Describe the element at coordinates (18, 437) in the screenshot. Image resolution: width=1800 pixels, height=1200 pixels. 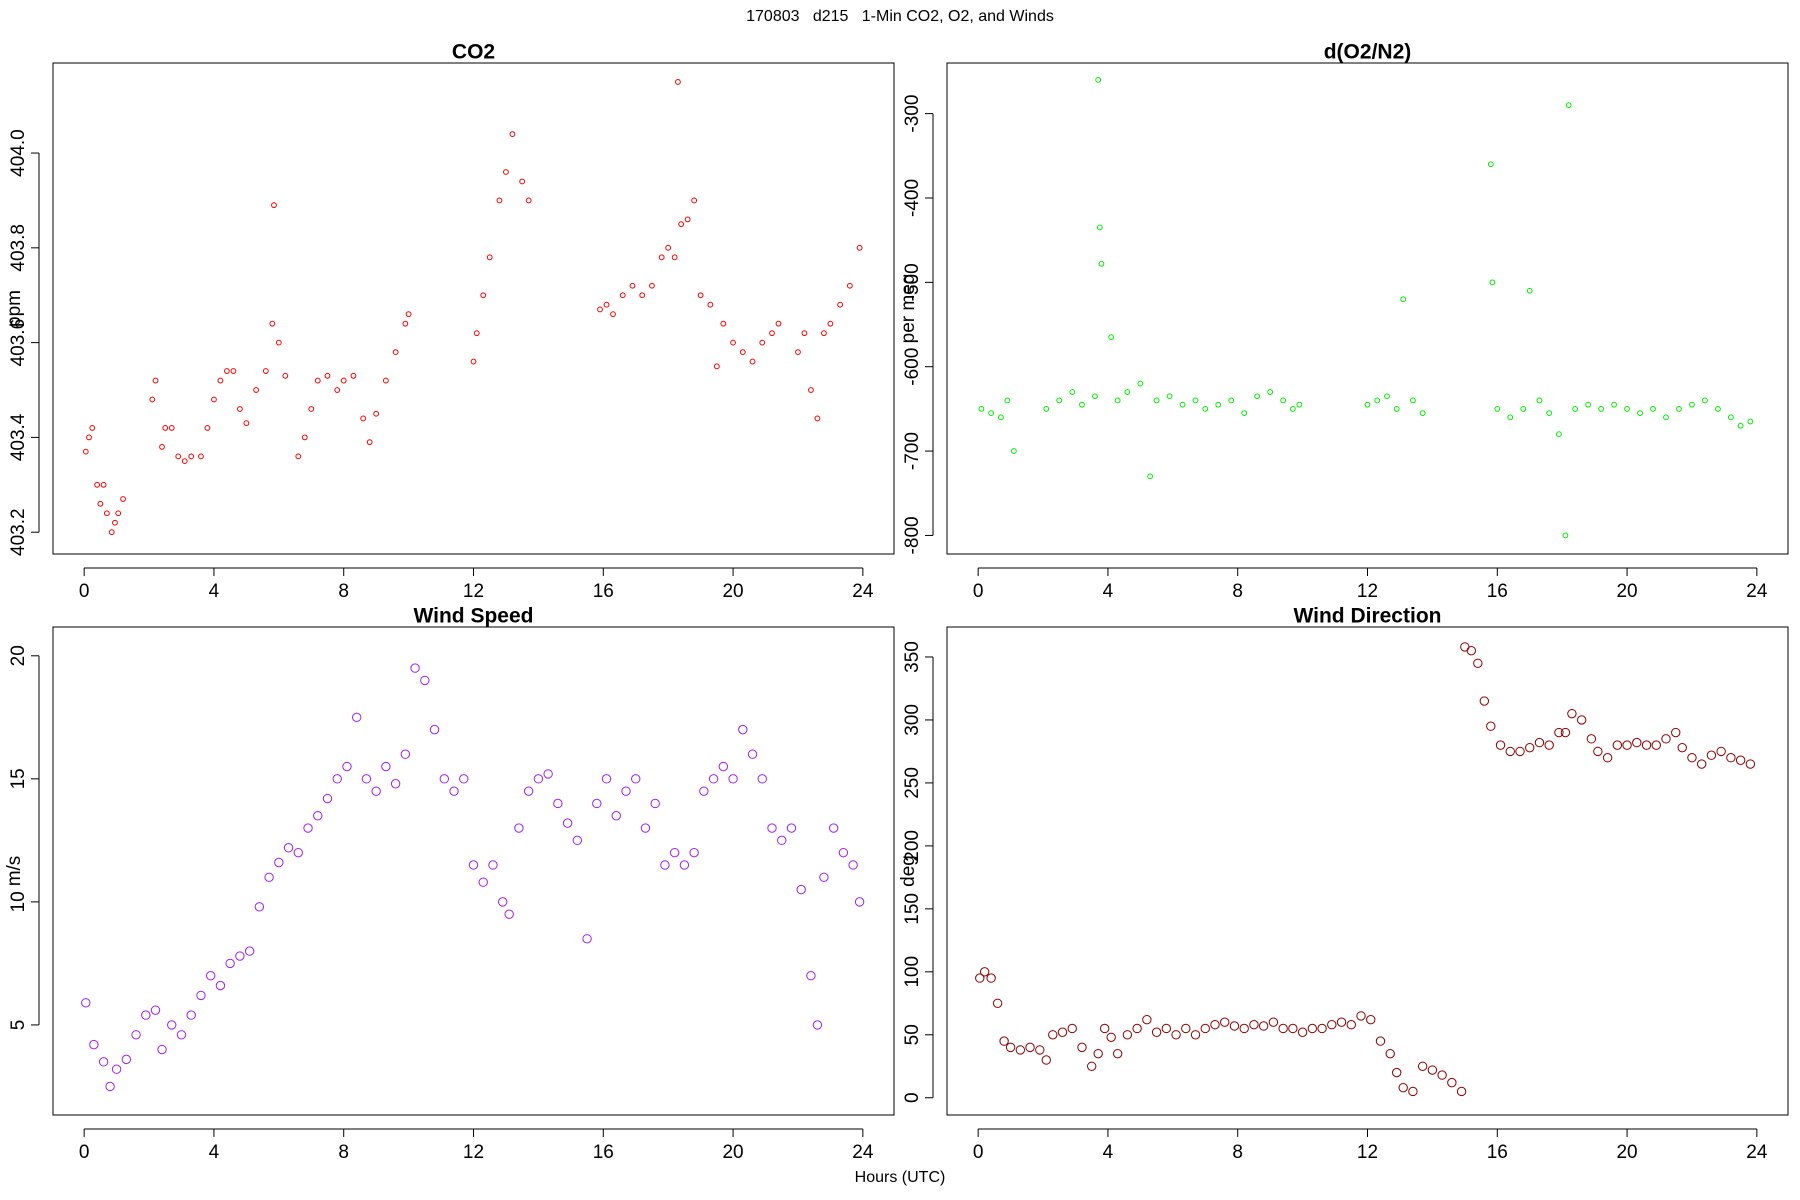
I see `y-tick-label: 403.4` at that location.